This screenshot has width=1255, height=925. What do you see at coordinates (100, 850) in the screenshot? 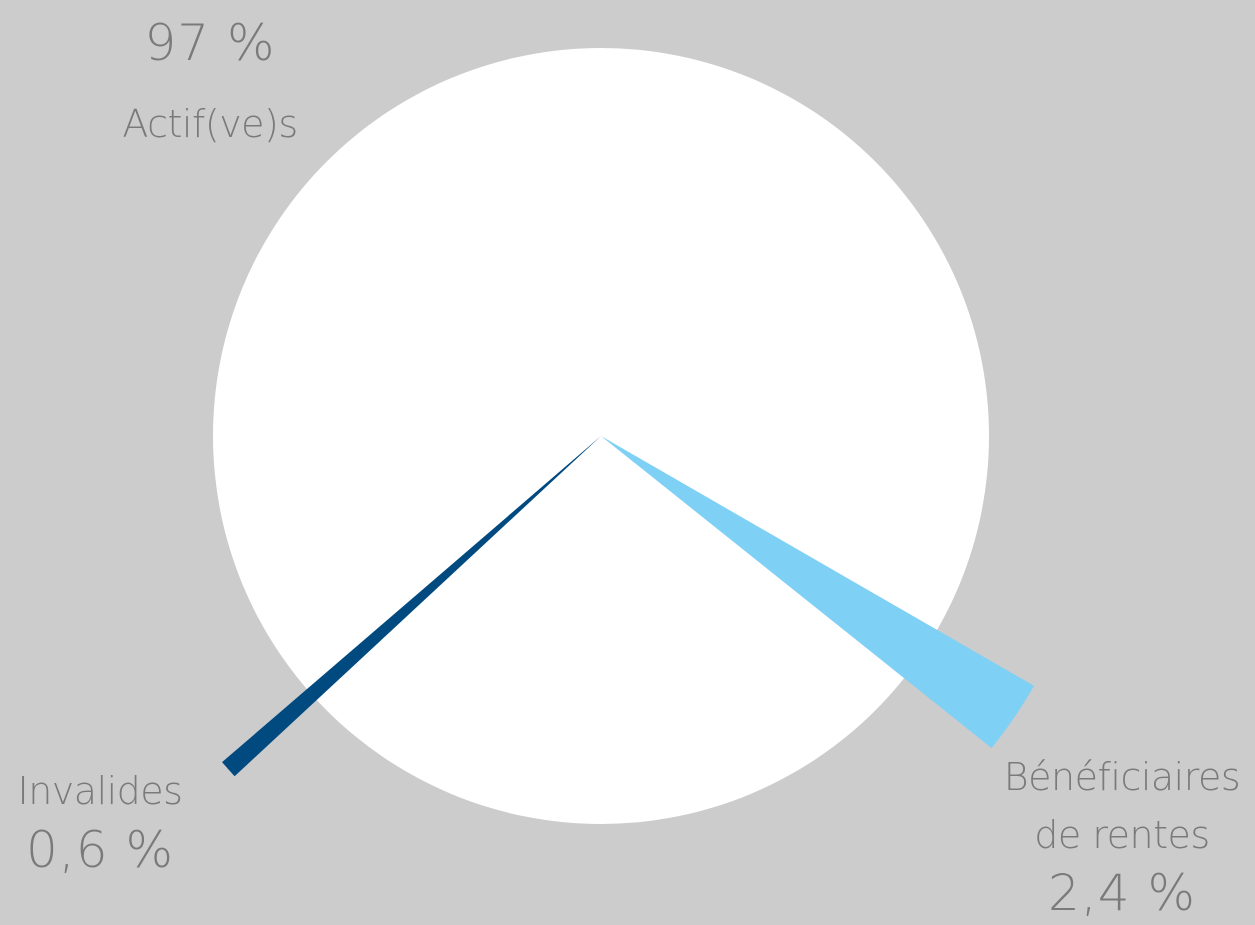
I see `value-label: 0,6 %` at bounding box center [100, 850].